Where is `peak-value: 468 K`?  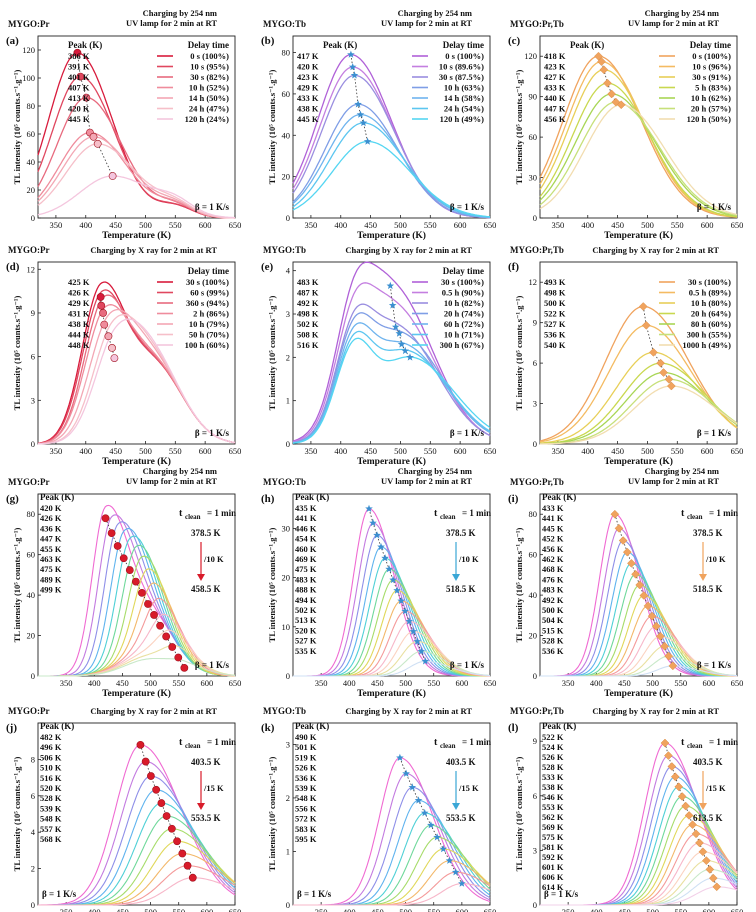 peak-value: 468 K is located at coordinates (553, 569).